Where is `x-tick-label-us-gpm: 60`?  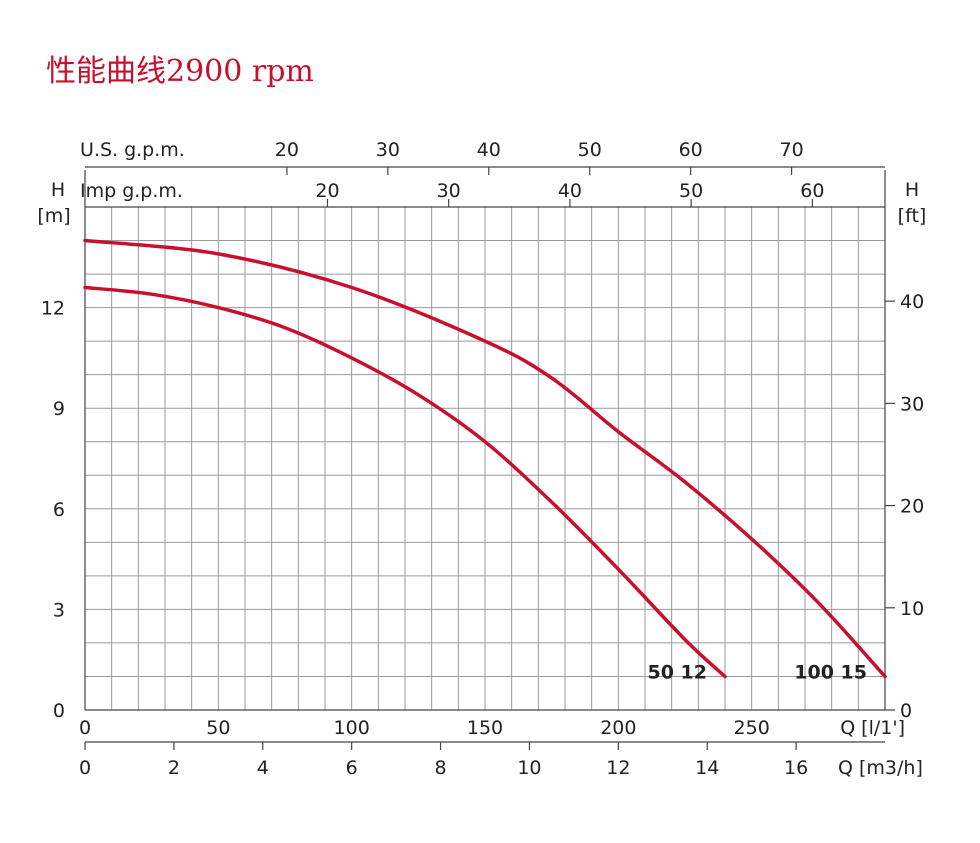 x-tick-label-us-gpm: 60 is located at coordinates (691, 150).